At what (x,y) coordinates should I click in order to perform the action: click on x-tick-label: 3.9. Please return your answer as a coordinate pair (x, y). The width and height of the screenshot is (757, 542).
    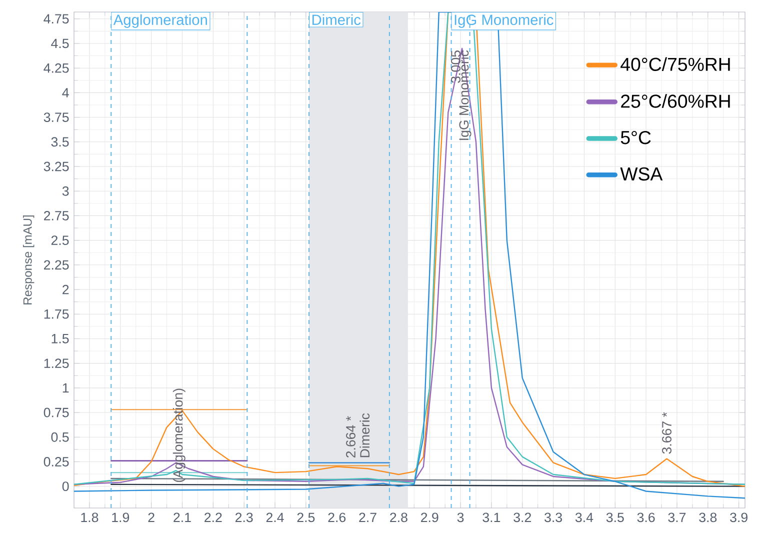
    Looking at the image, I should click on (739, 517).